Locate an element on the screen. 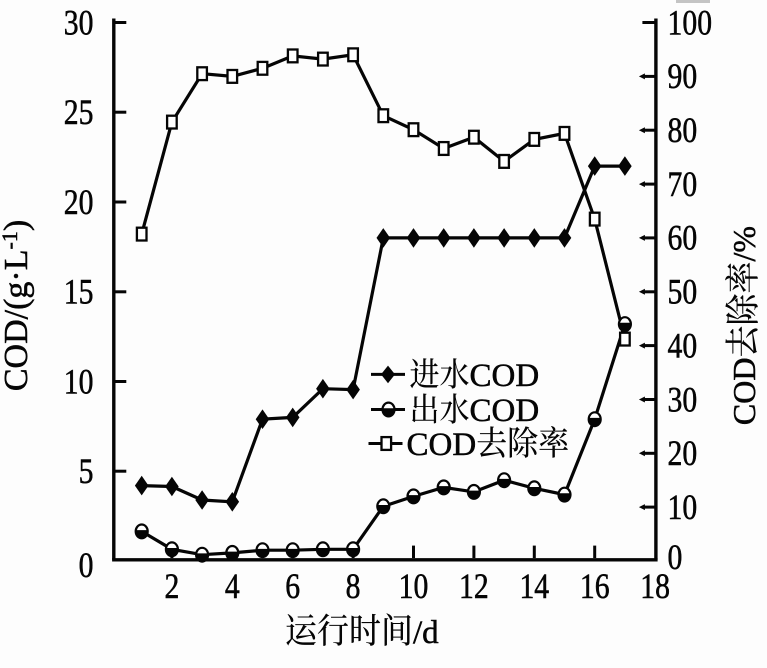  svg-text: 12 is located at coordinates (474, 587).